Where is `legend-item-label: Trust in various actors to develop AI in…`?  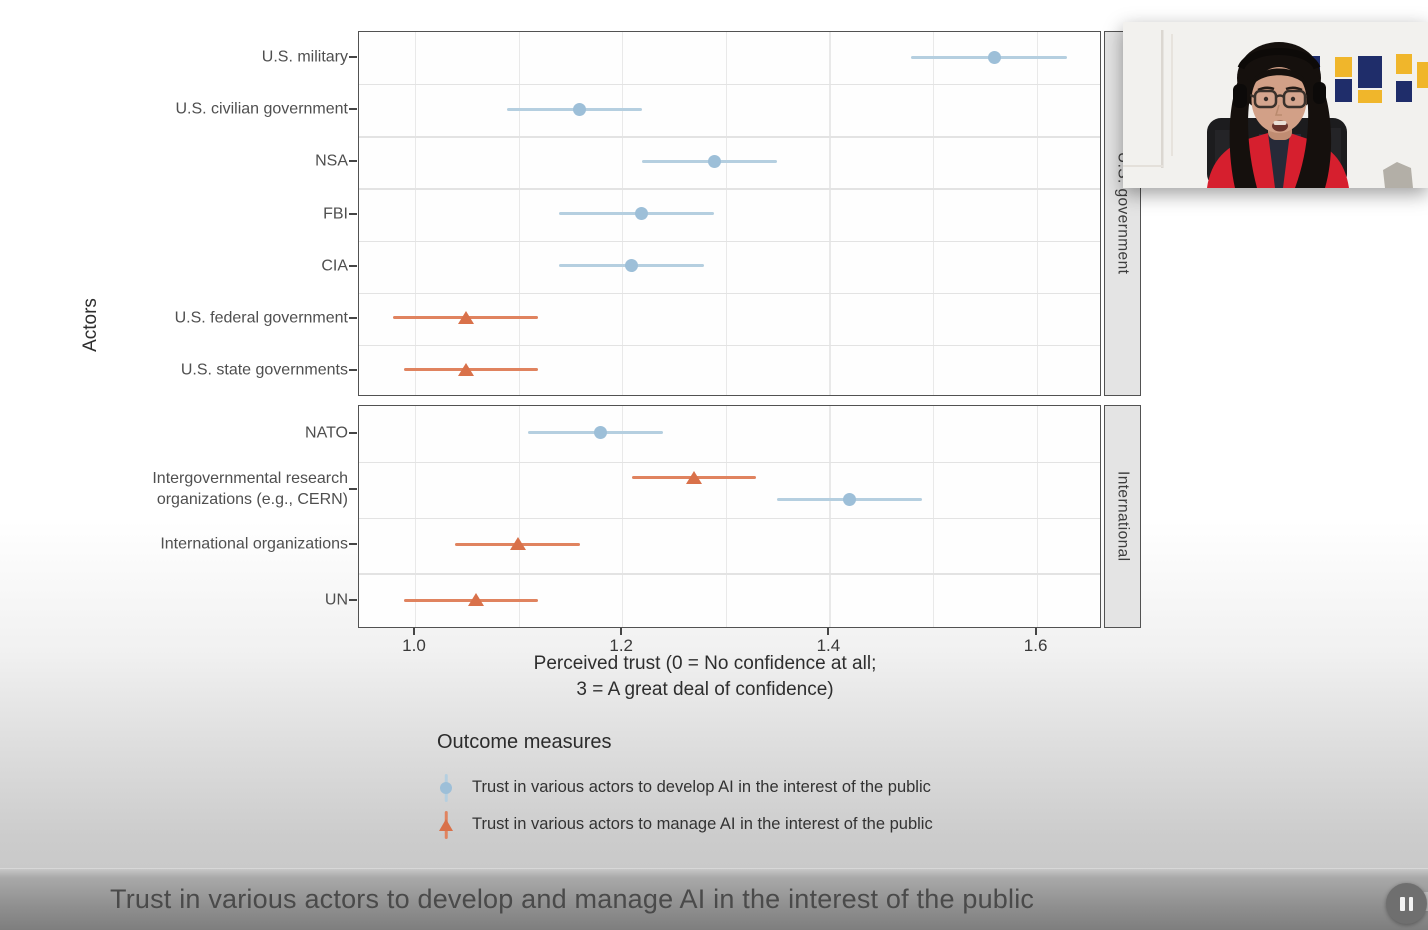
legend-item-label: Trust in various actors to develop AI in… is located at coordinates (701, 787).